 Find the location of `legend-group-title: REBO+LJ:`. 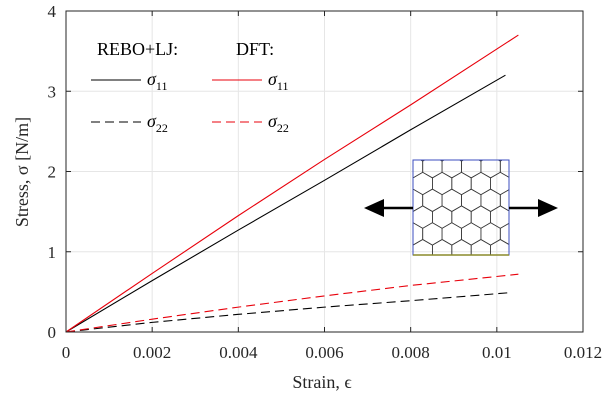

legend-group-title: REBO+LJ: is located at coordinates (137, 49).